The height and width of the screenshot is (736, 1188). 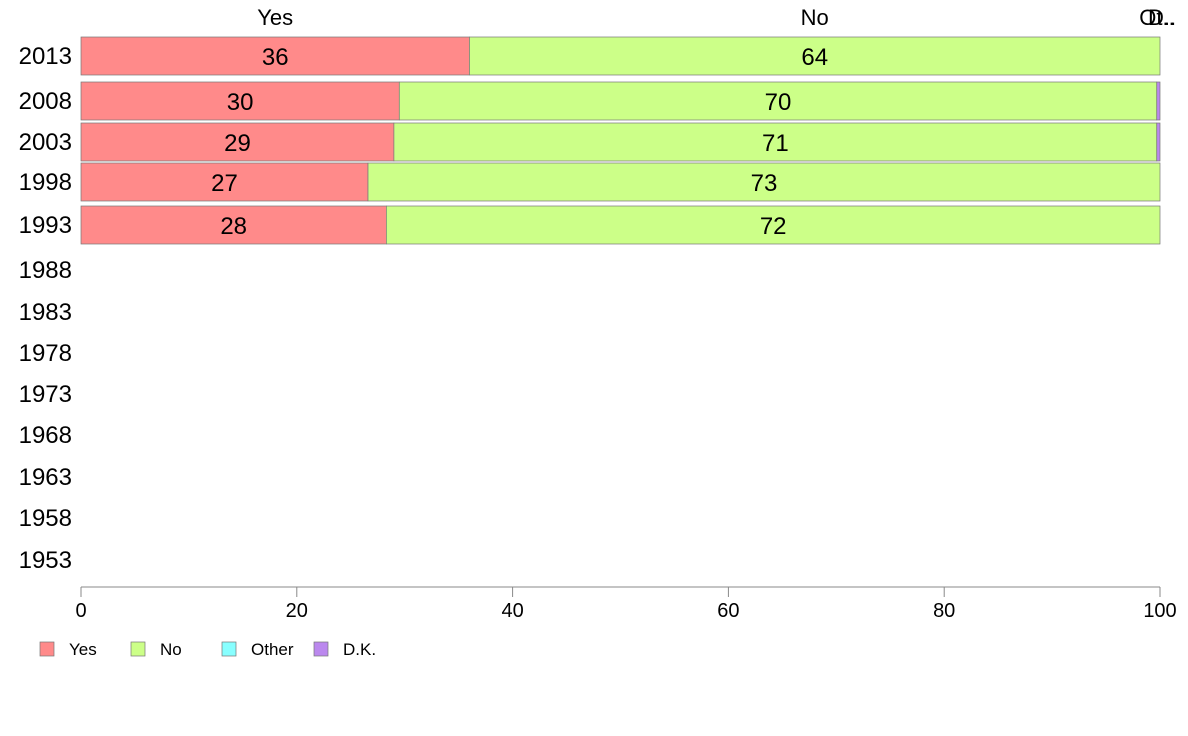 I want to click on column-header-1: No, so click(x=815, y=17).